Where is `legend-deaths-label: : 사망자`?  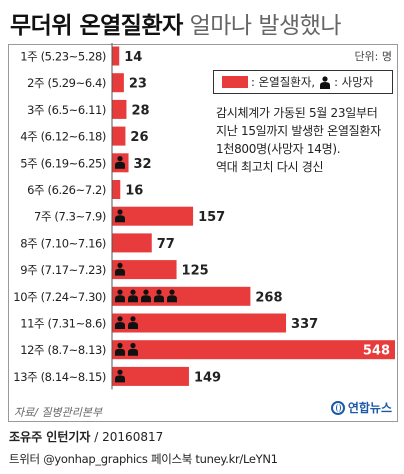
legend-deaths-label: : 사망자 is located at coordinates (354, 82).